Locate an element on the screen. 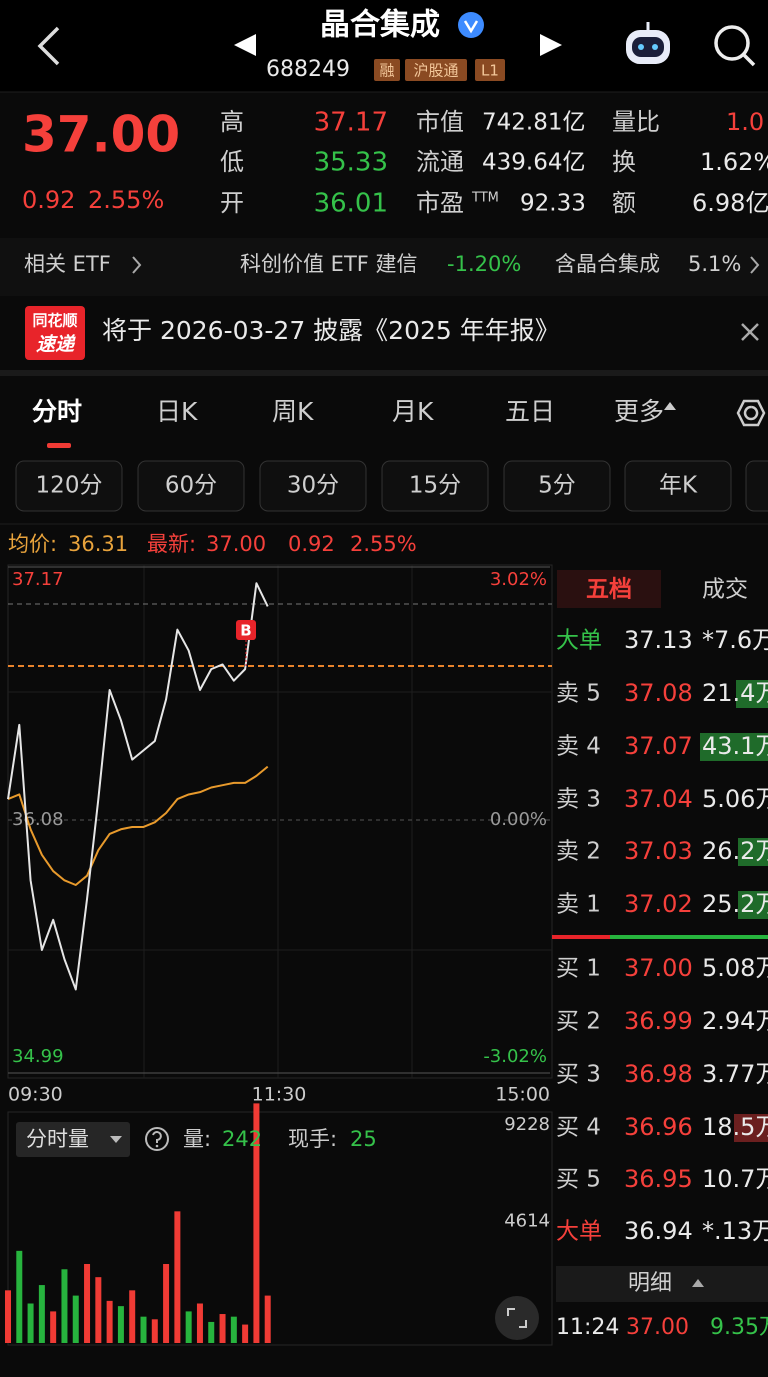 This screenshot has height=1377, width=768. book-price: 36.94 is located at coordinates (658, 1231).